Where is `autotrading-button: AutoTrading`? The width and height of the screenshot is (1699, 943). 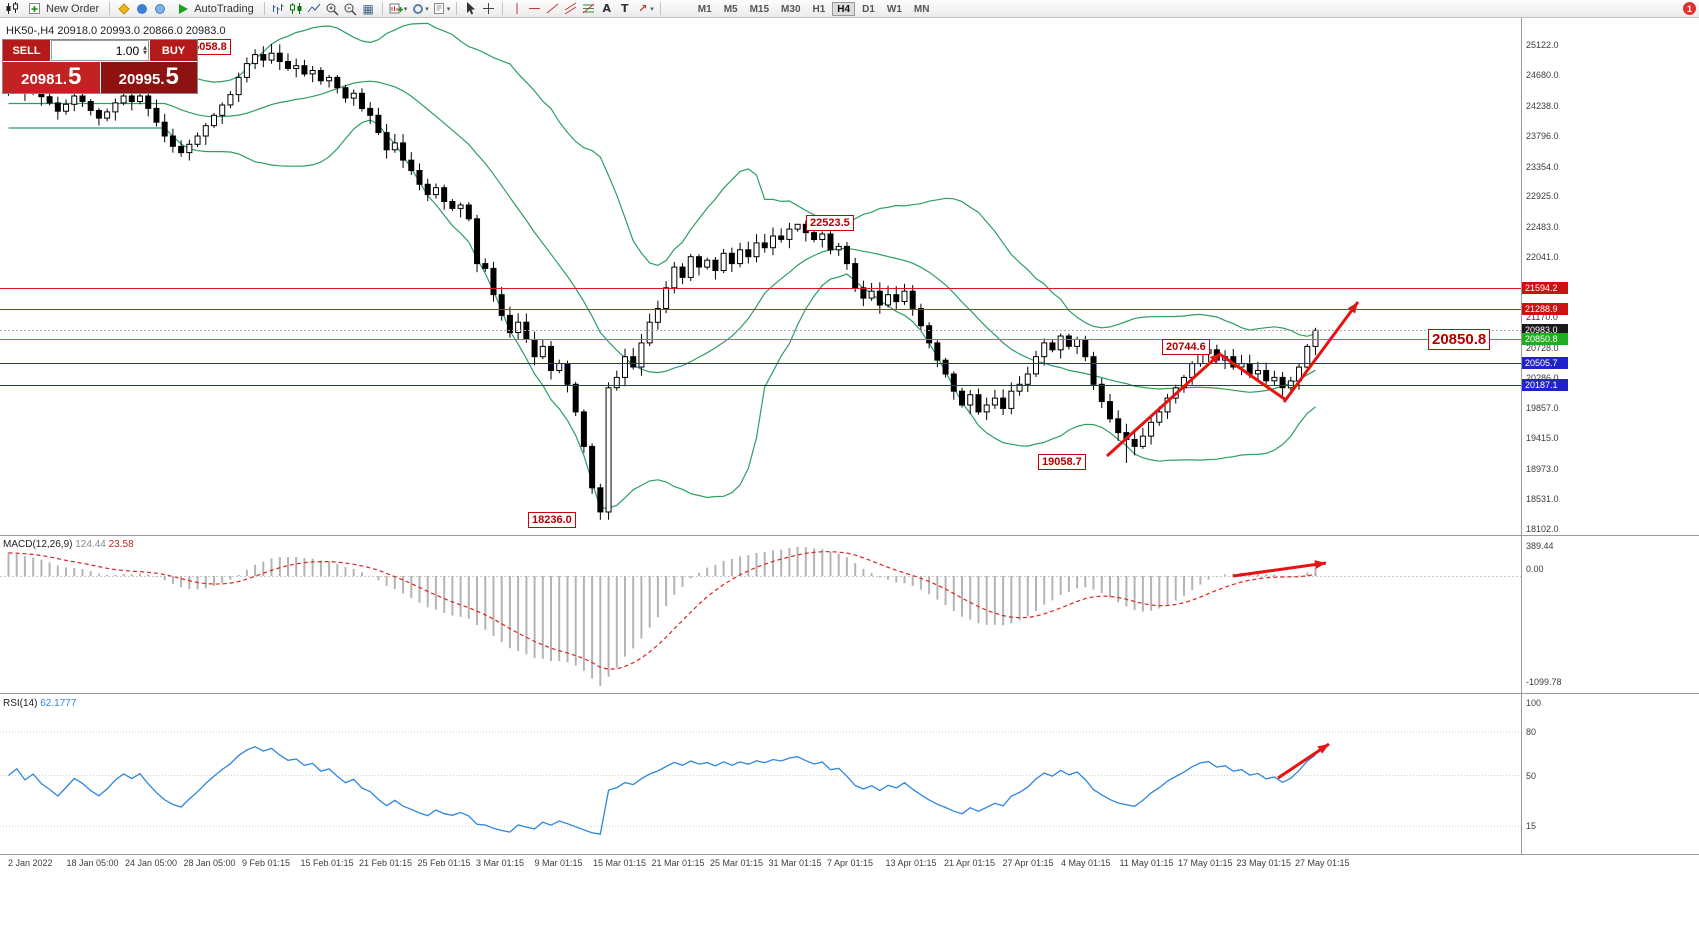
autotrading-button: AutoTrading is located at coordinates (214, 9).